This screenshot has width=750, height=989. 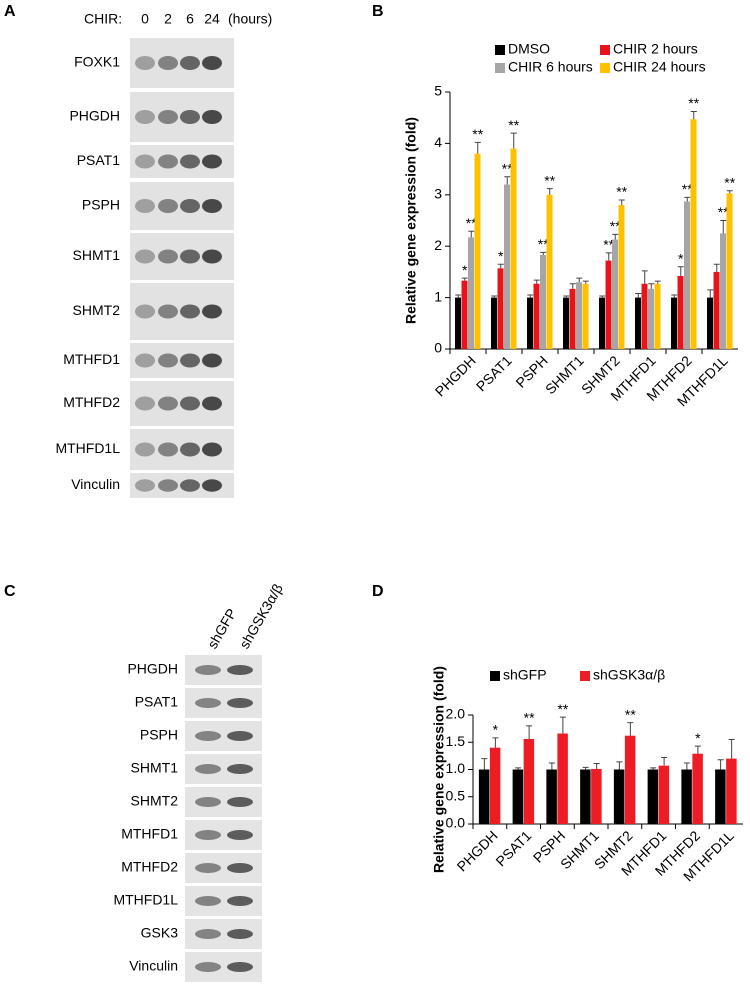 What do you see at coordinates (456, 795) in the screenshot?
I see `y-tick-label: 0.5` at bounding box center [456, 795].